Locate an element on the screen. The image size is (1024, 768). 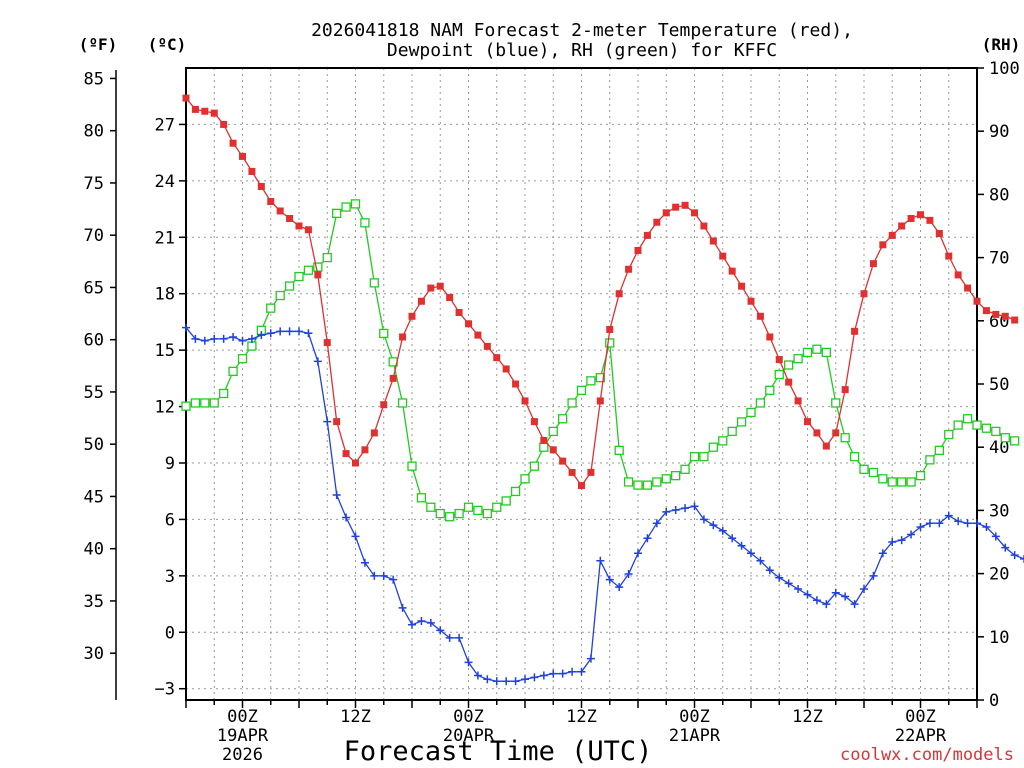
celsius-tick-label: 9 is located at coordinates (170, 464).